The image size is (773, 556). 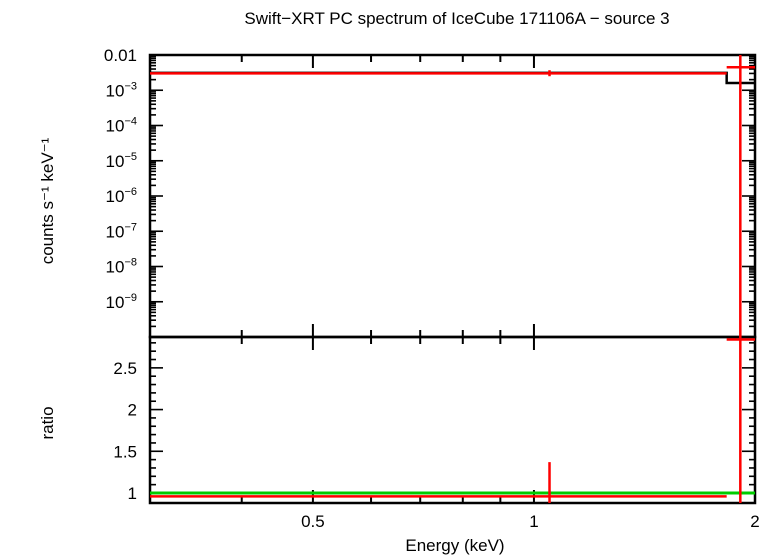 What do you see at coordinates (121, 126) in the screenshot?
I see `upper-y-tick-label: 10⁻⁴` at bounding box center [121, 126].